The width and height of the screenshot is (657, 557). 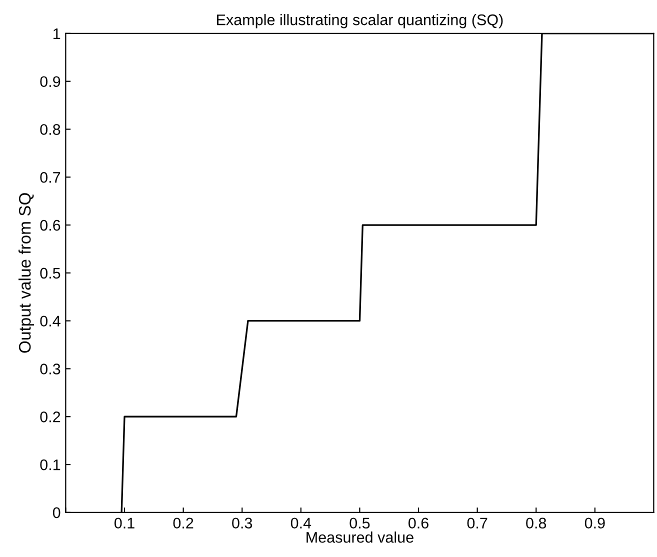 What do you see at coordinates (360, 537) in the screenshot?
I see `x-axis-title: Measured value` at bounding box center [360, 537].